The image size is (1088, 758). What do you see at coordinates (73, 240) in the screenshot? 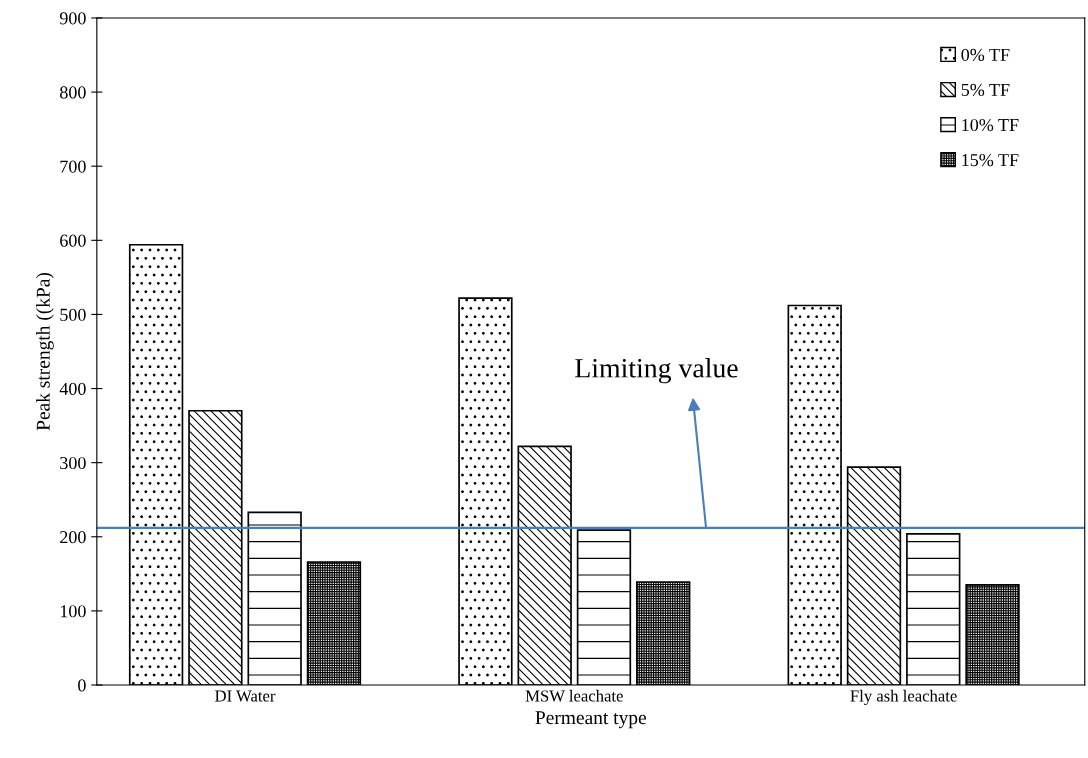
I see `y-tick-label: 600` at bounding box center [73, 240].